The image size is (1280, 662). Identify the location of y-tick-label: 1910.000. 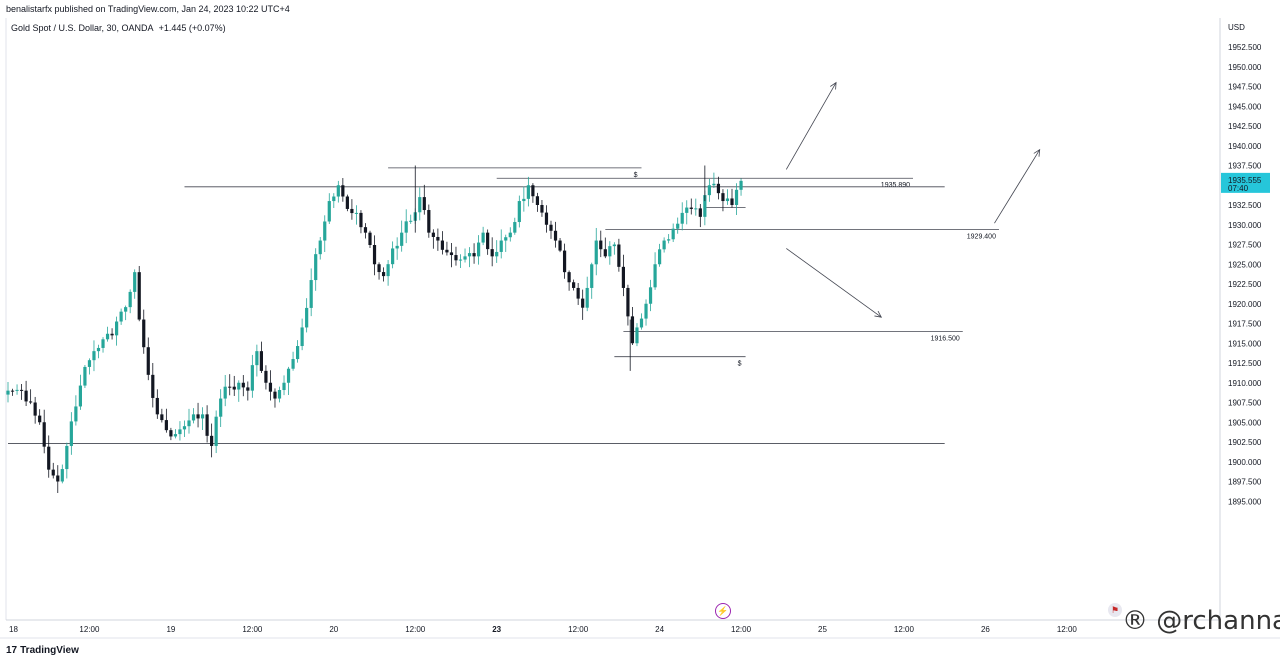
(1245, 383).